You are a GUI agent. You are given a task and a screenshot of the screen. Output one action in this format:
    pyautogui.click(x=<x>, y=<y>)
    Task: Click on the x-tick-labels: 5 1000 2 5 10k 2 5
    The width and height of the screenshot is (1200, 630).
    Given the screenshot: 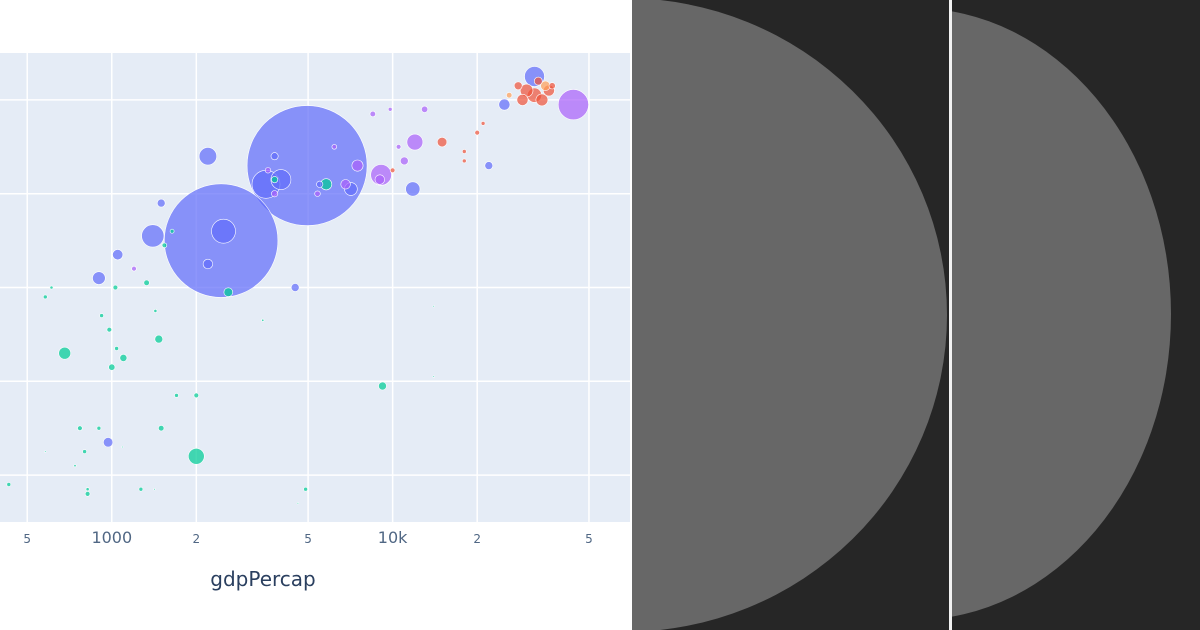 What is the action you would take?
    pyautogui.click(x=307, y=537)
    